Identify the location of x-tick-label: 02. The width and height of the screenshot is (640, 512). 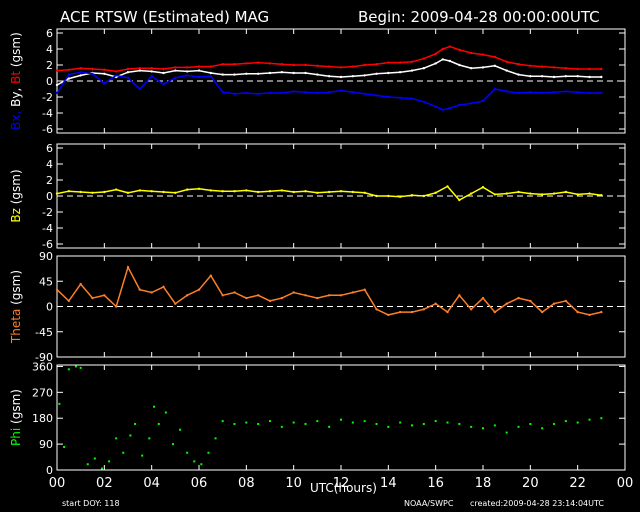
(104, 483).